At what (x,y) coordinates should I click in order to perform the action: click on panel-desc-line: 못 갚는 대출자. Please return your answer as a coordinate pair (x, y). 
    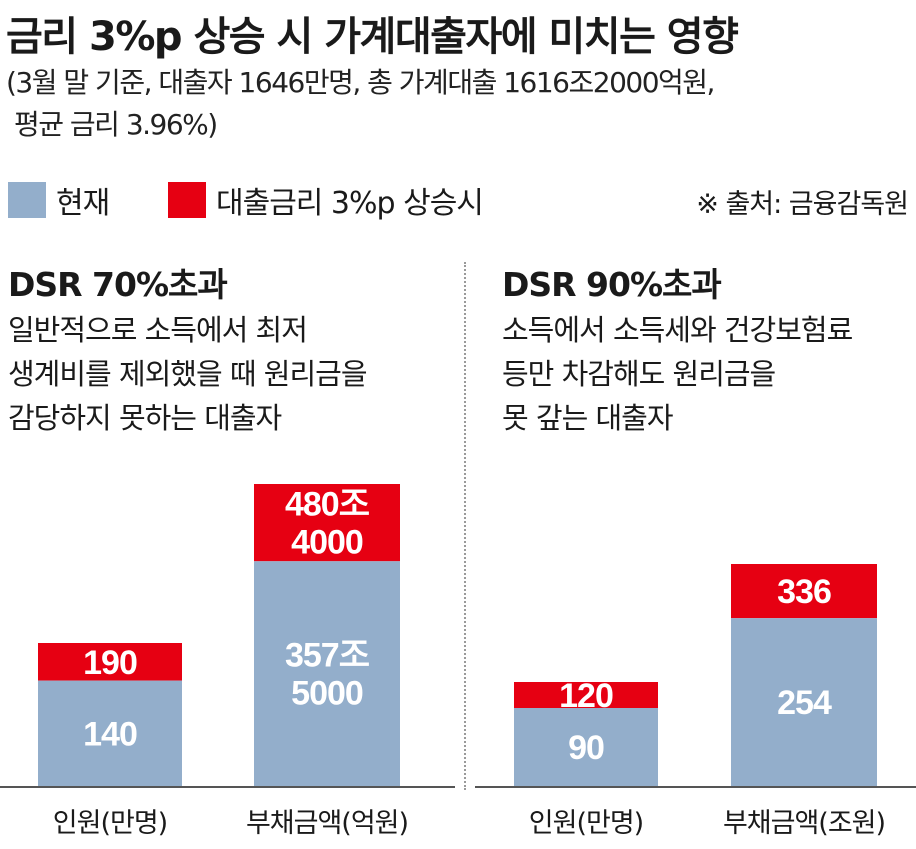
    Looking at the image, I should click on (588, 418).